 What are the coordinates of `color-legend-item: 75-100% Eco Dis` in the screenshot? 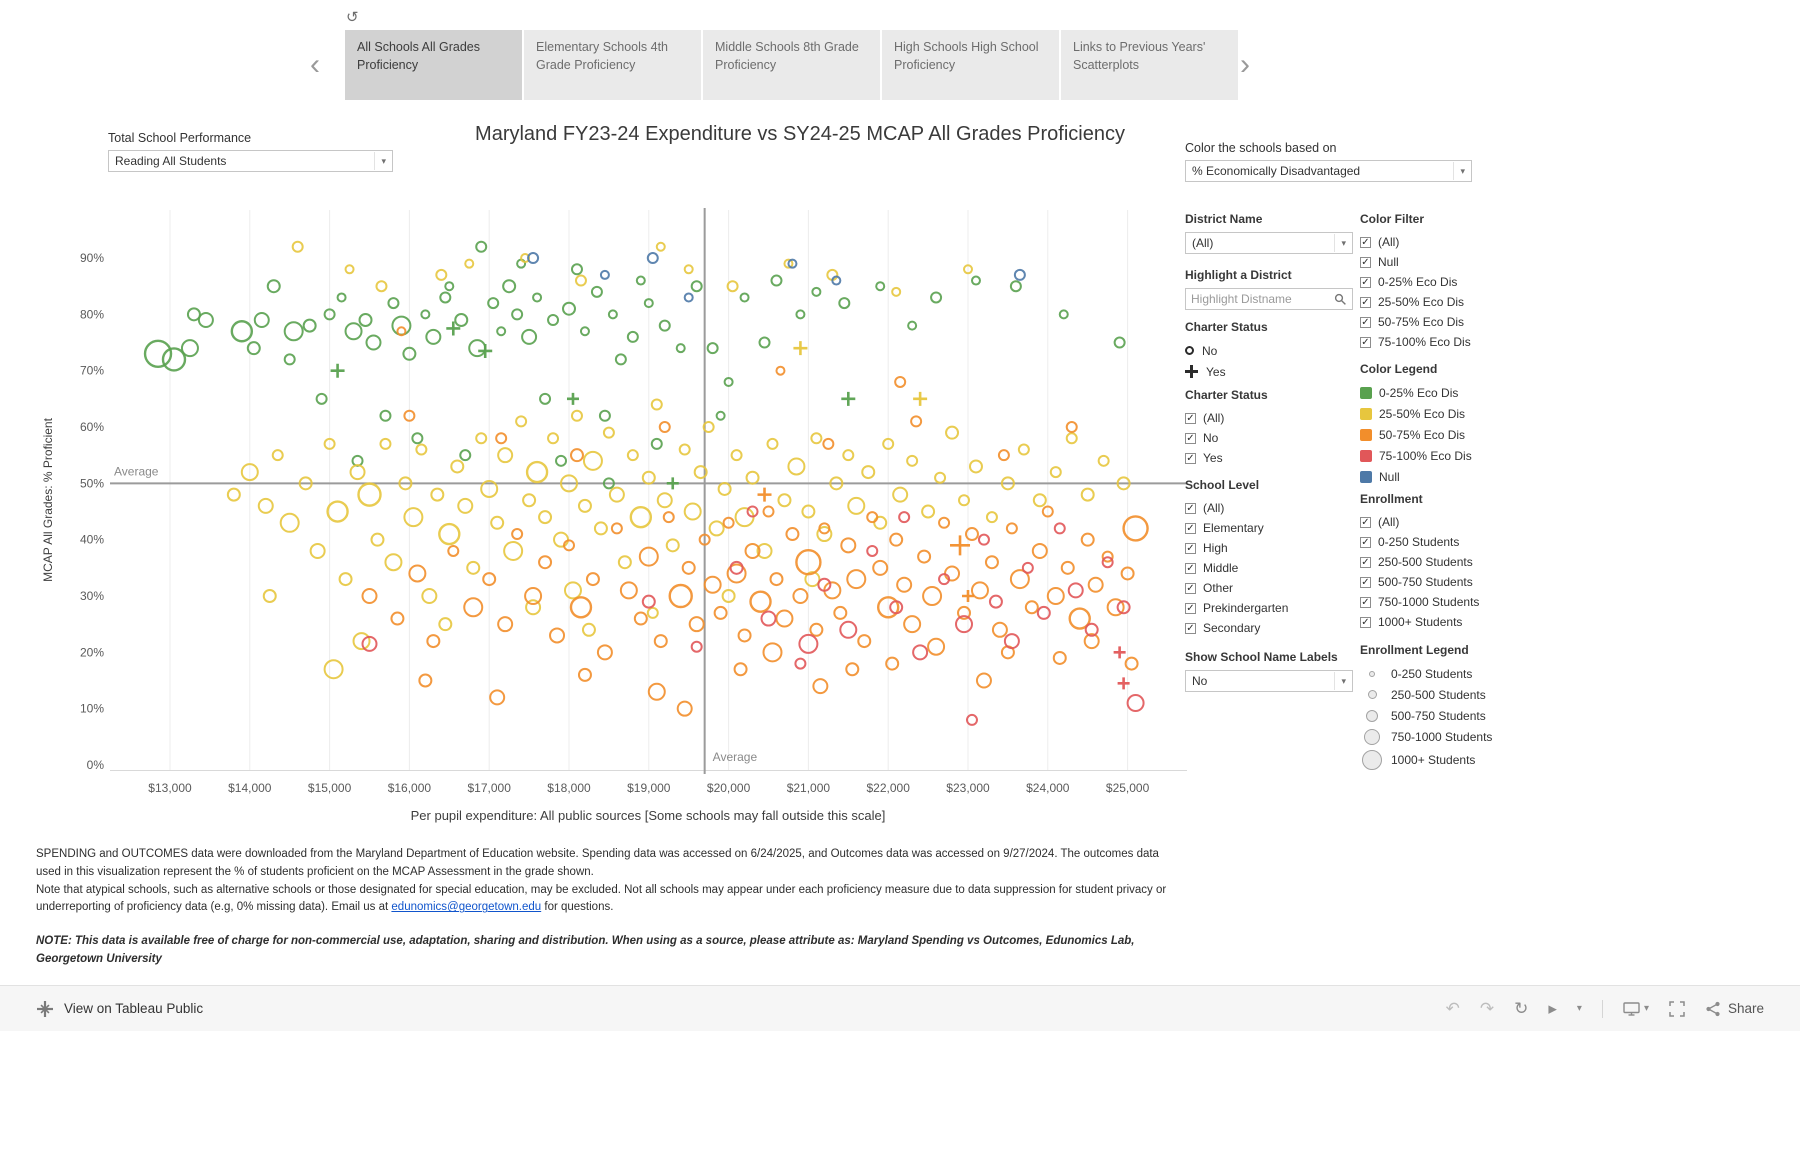 It's located at (1444, 455).